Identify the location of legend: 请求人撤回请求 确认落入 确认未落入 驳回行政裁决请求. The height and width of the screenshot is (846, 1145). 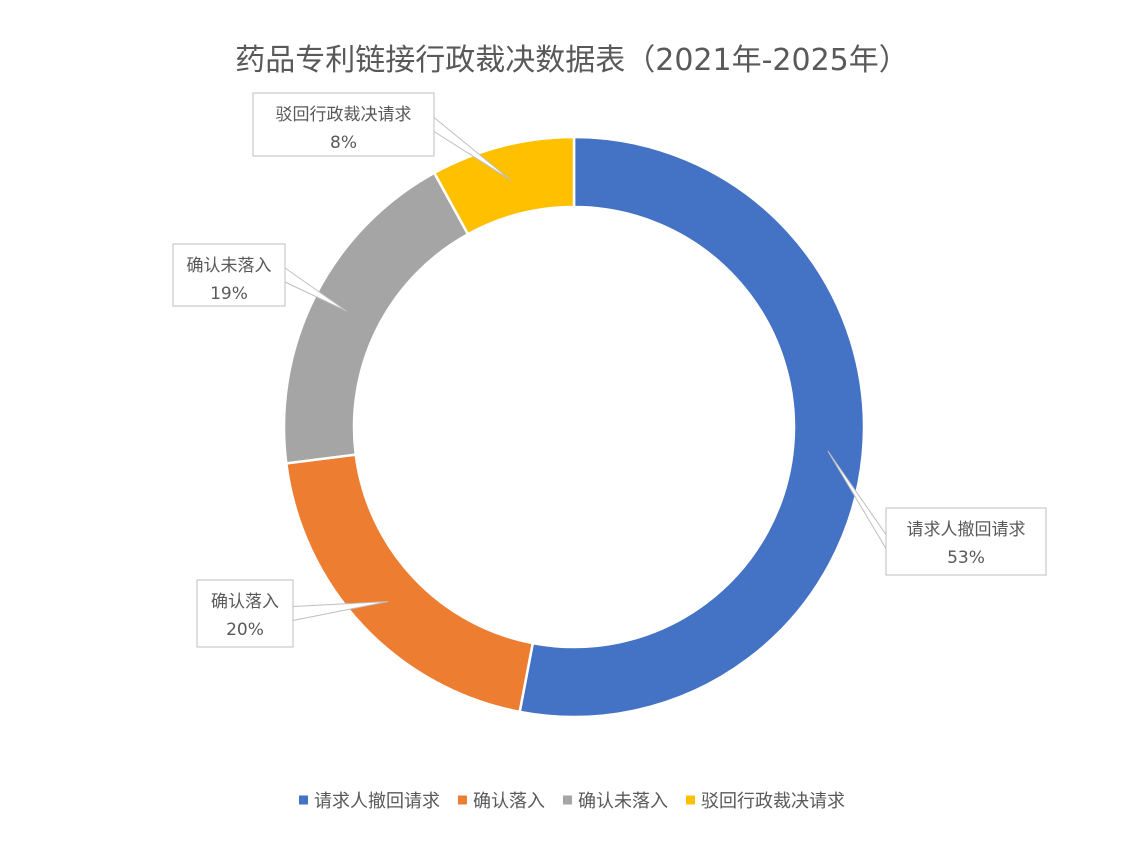
(572, 801).